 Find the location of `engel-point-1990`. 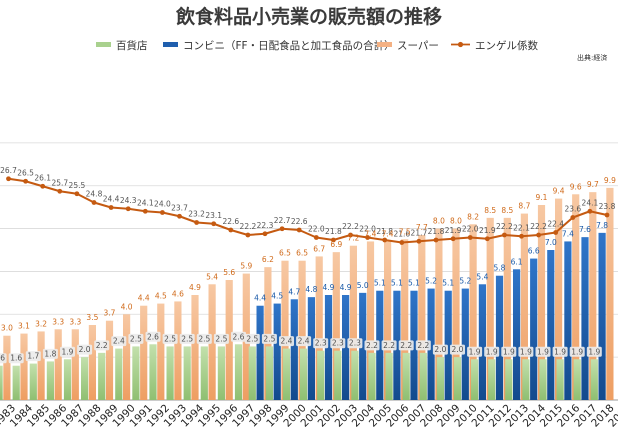

engel-point-1990 is located at coordinates (128, 209).